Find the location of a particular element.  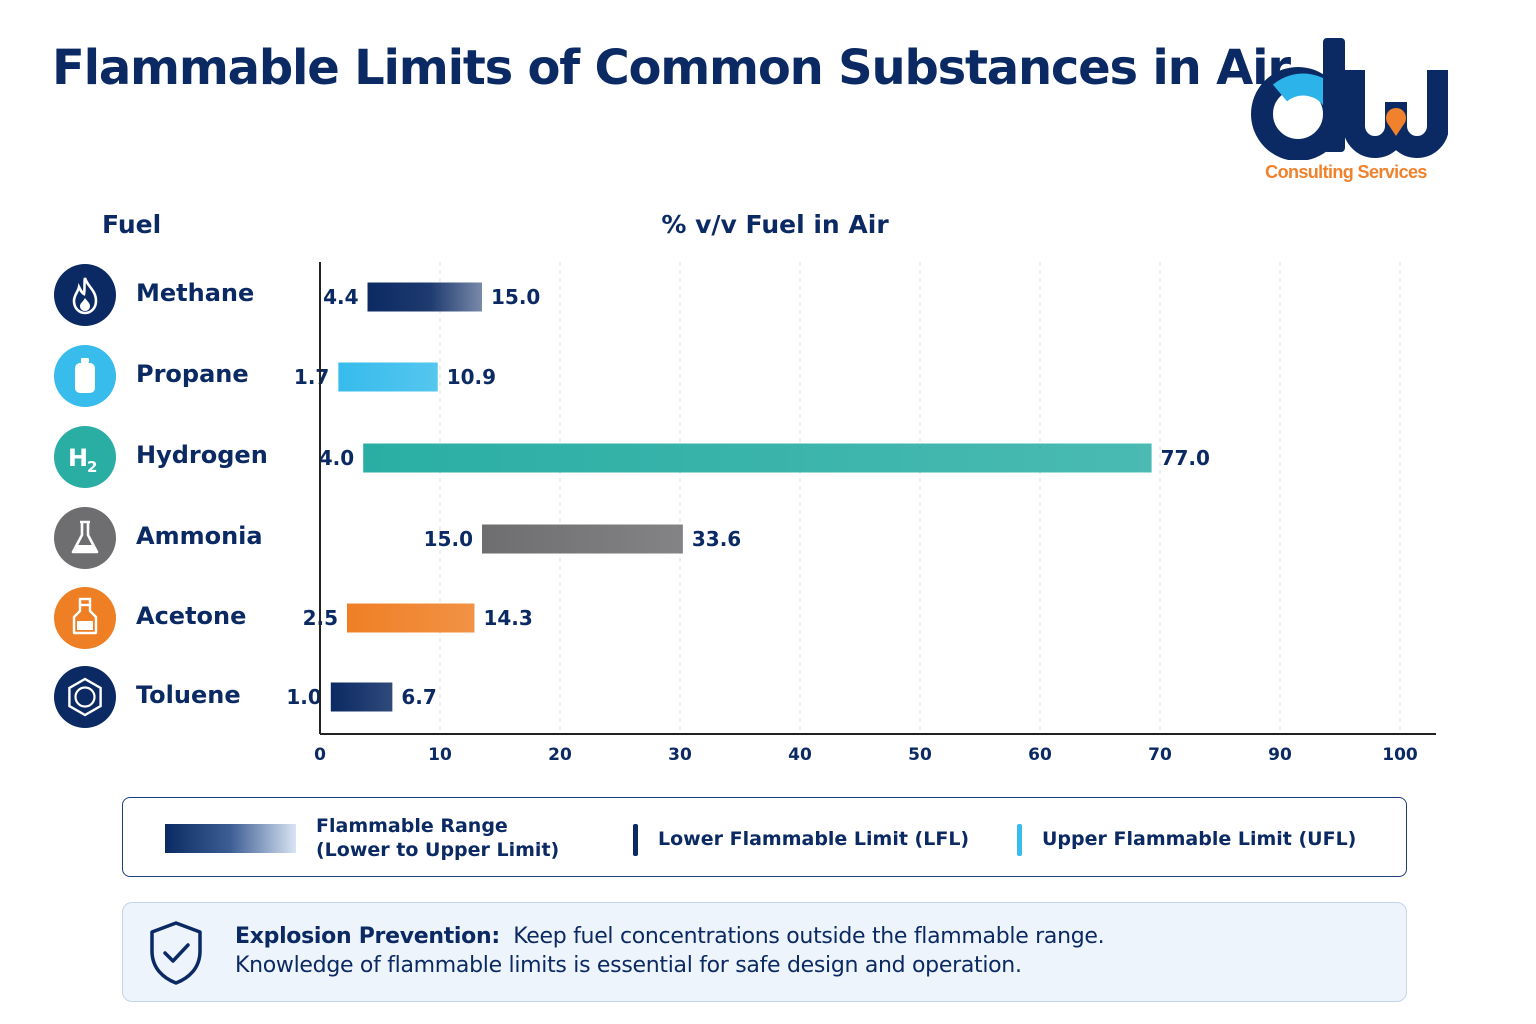

company-logo: Consulting Services is located at coordinates (1348, 110).